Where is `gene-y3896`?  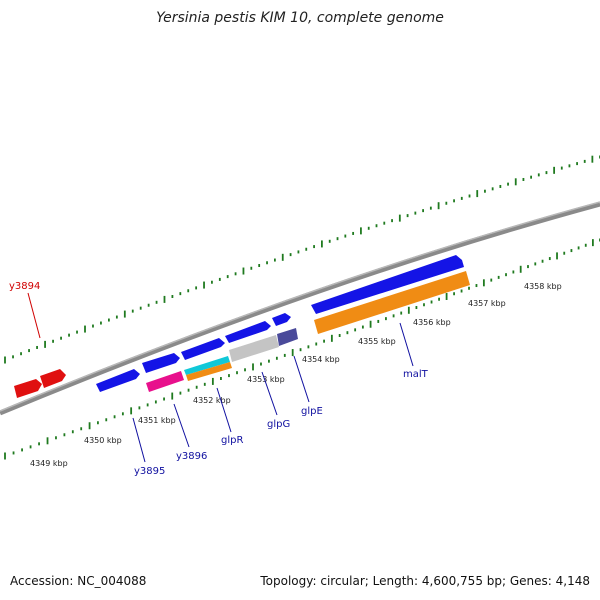 gene-y3896 is located at coordinates (161, 363).